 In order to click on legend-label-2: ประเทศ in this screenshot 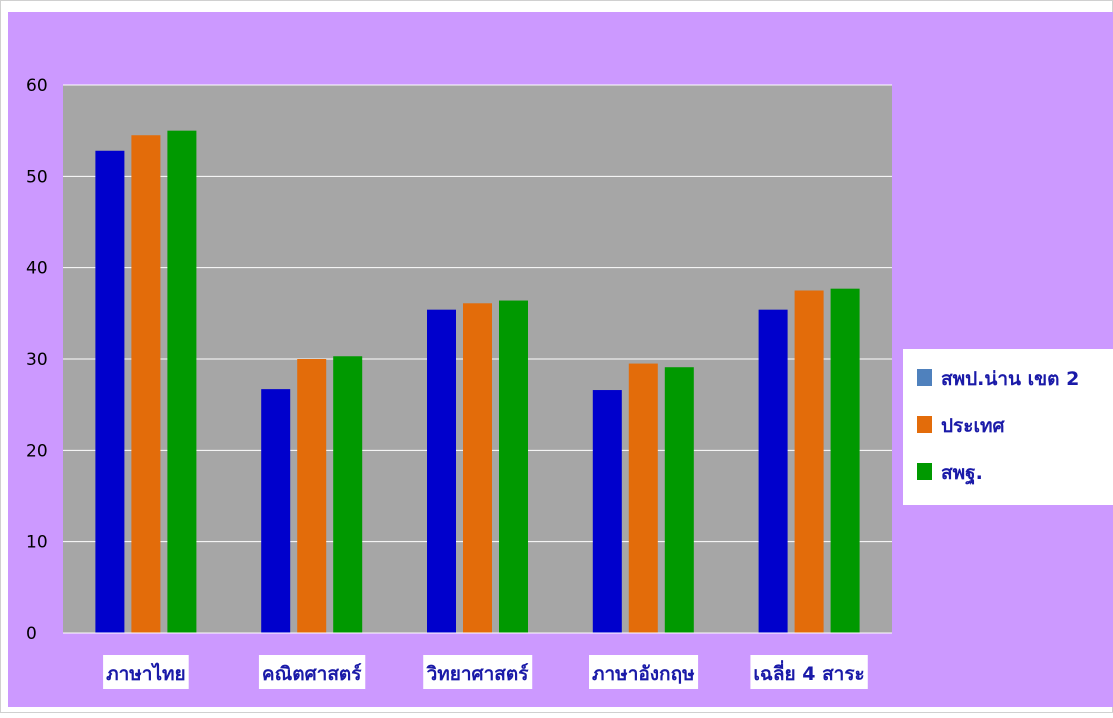, I will do `click(973, 426)`.